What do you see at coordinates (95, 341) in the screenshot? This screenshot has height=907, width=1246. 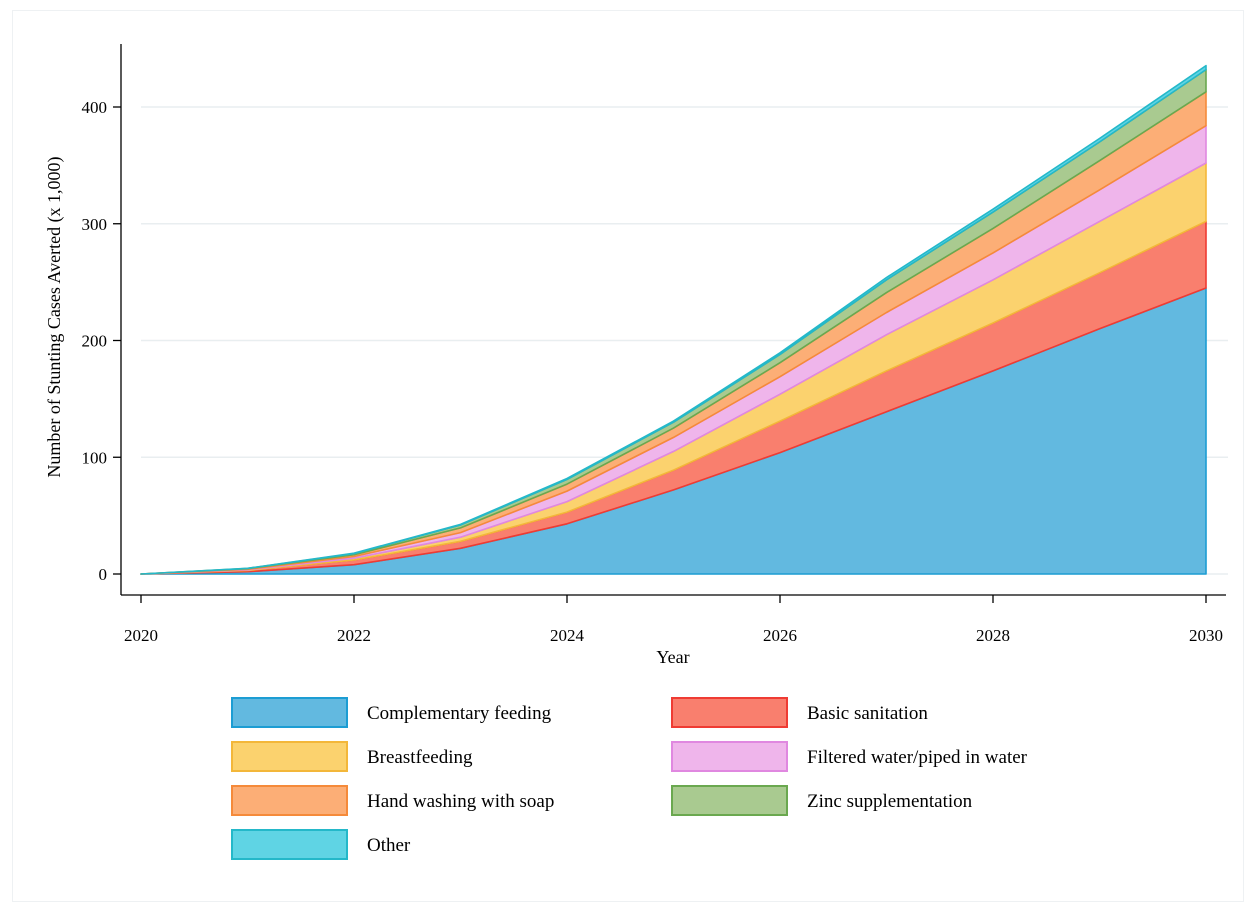 I see `y-tick-label-200: 200` at bounding box center [95, 341].